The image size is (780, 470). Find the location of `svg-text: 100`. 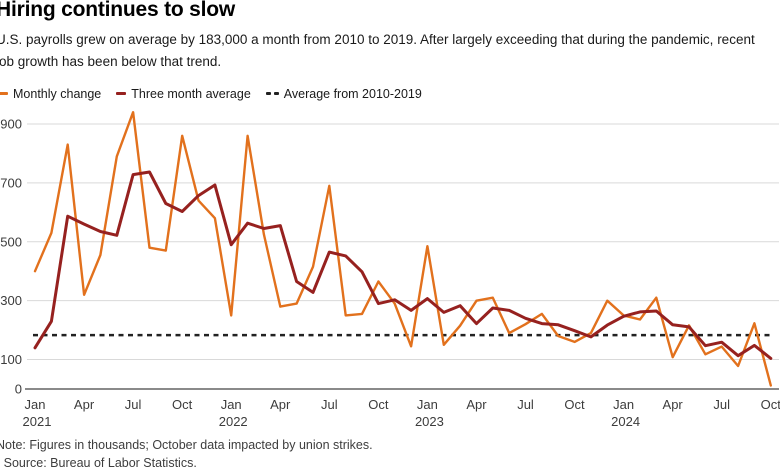

svg-text: 100 is located at coordinates (11, 359).